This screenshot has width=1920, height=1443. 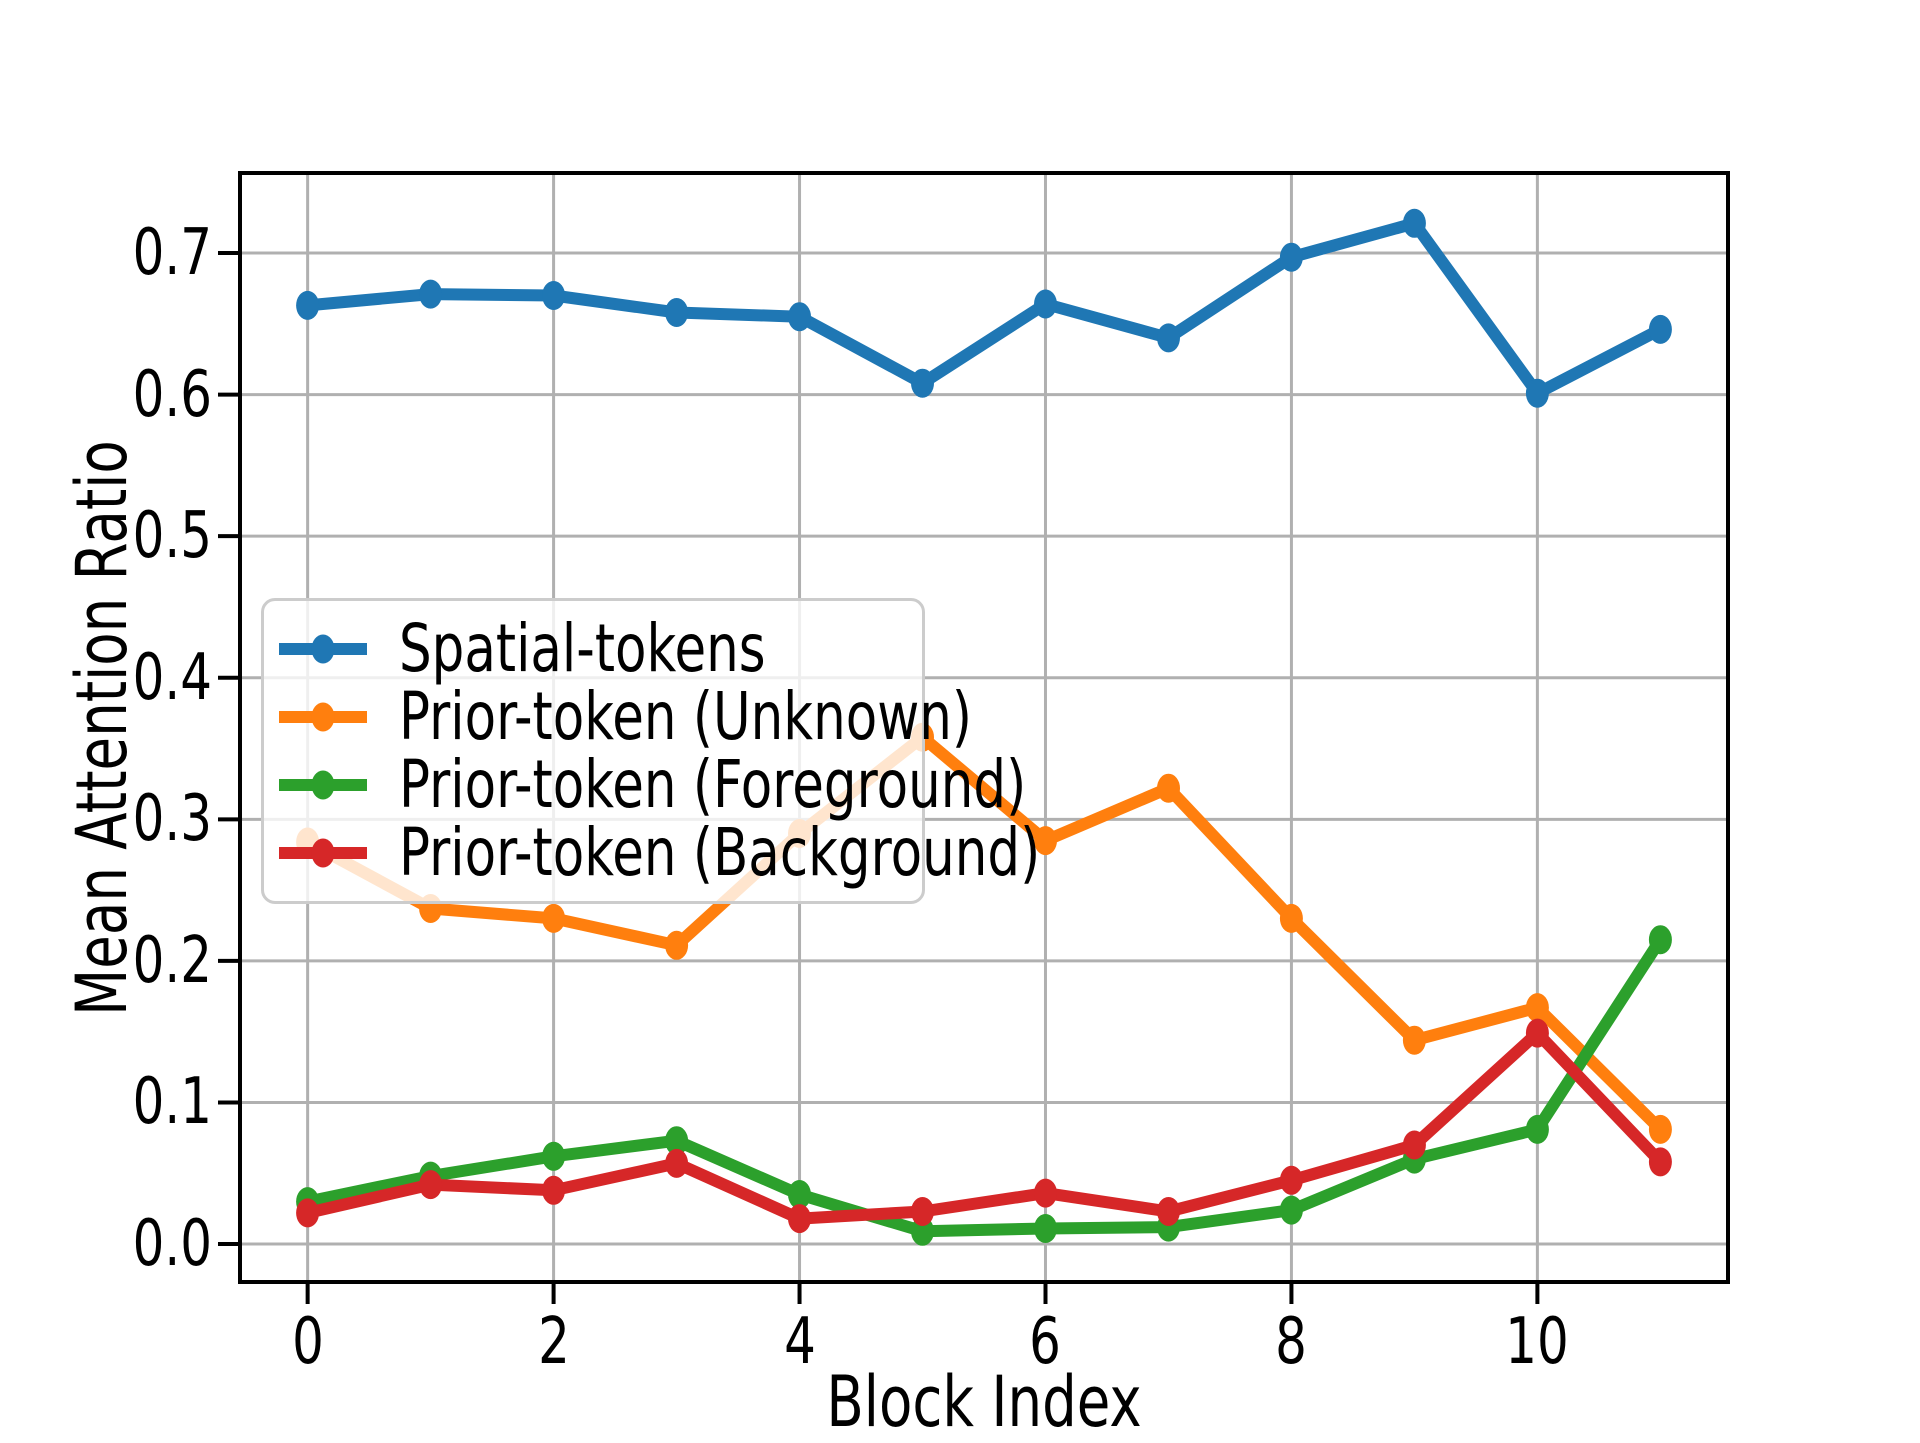 What do you see at coordinates (1291, 1342) in the screenshot?
I see `x-tick-label: 8` at bounding box center [1291, 1342].